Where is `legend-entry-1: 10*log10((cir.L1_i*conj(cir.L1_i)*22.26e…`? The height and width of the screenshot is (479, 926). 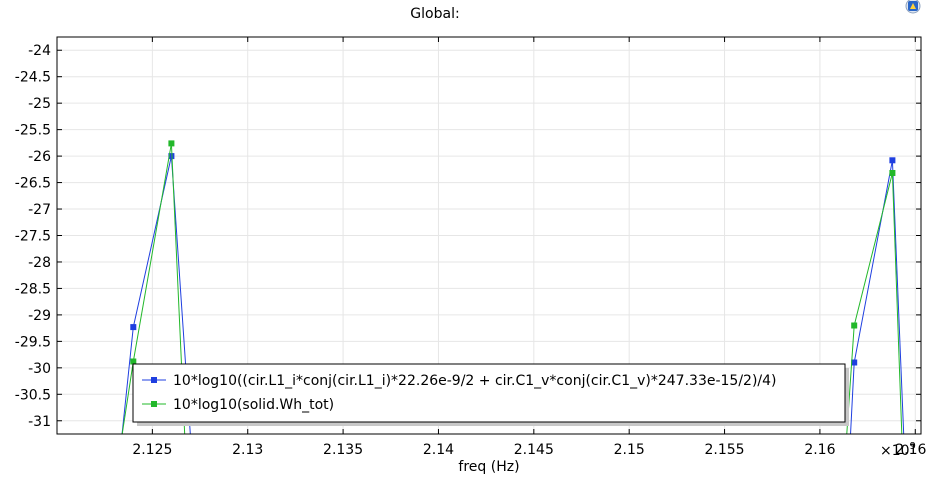
legend-entry-1: 10*log10((cir.L1_i*conj(cir.L1_i)*22.26e… is located at coordinates (459, 381).